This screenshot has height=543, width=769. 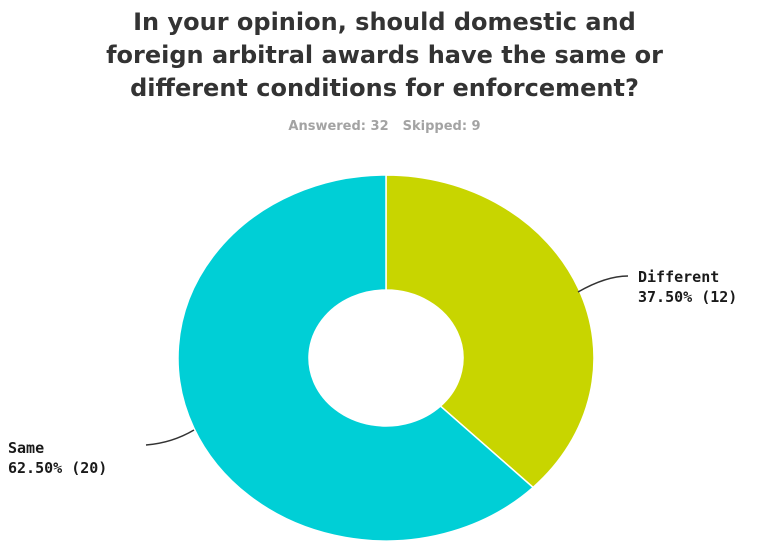 I want to click on chart-title-line: foreign arbitral awards have the same or, so click(x=384, y=55).